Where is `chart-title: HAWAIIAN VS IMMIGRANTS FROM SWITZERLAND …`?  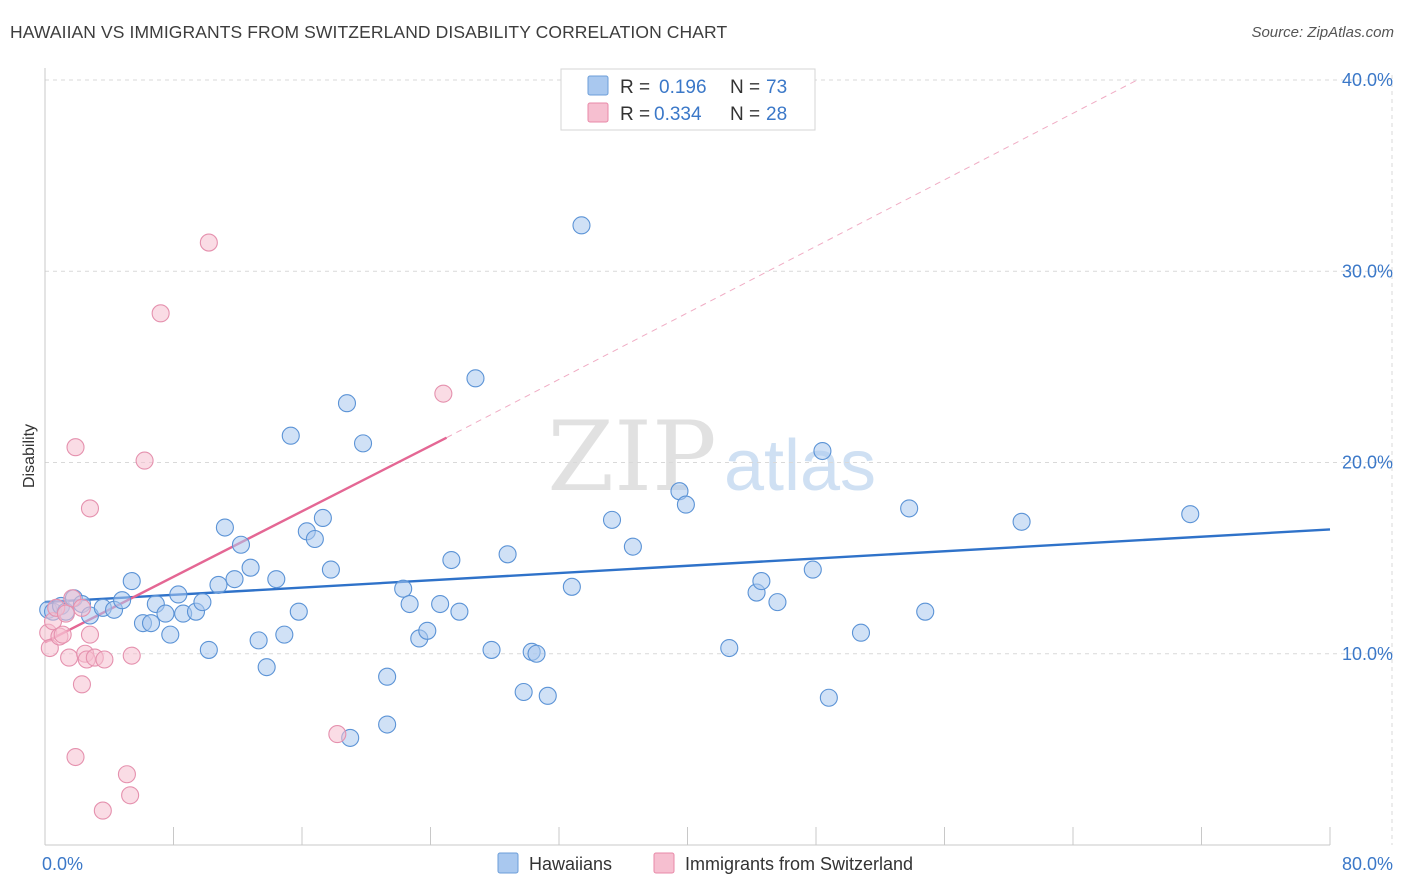 chart-title: HAWAIIAN VS IMMIGRANTS FROM SWITZERLAND … is located at coordinates (369, 32).